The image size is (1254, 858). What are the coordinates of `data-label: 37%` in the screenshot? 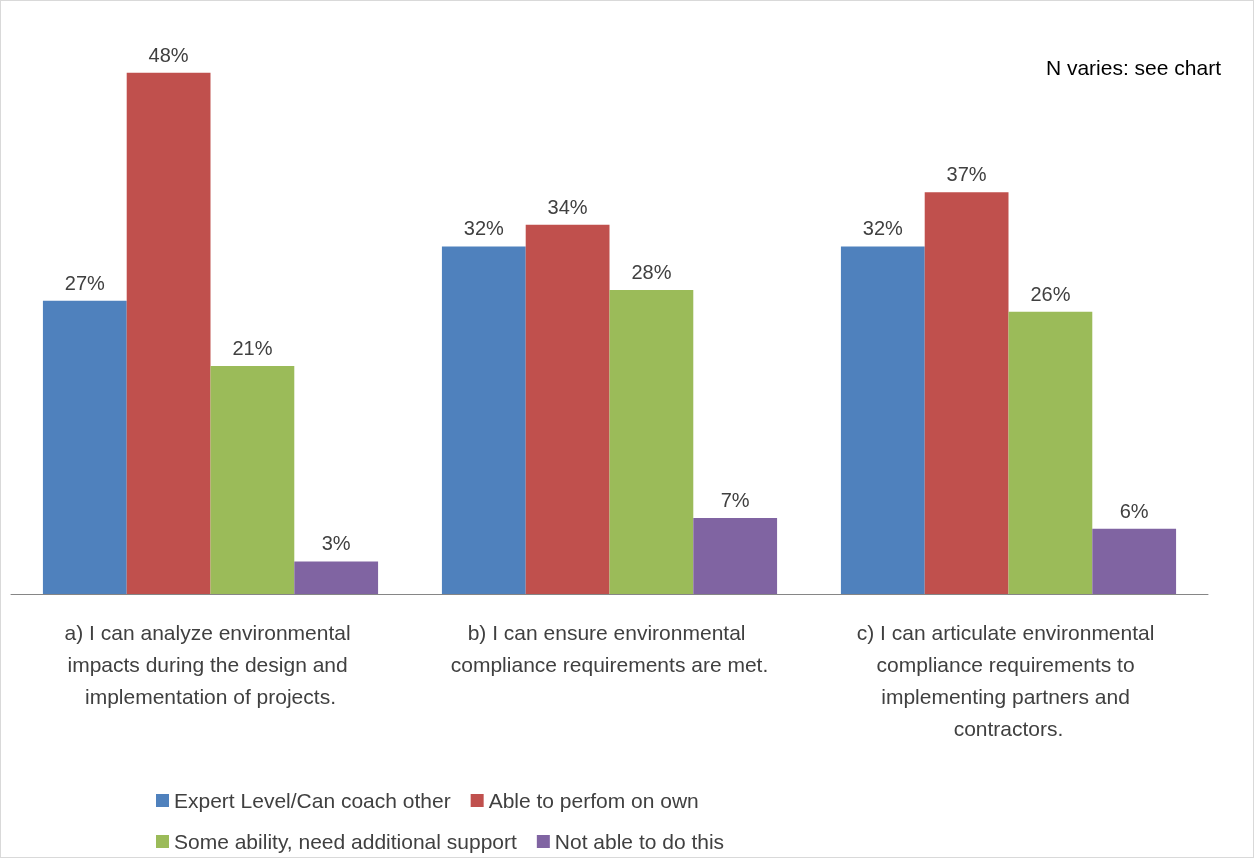 It's located at (966, 174).